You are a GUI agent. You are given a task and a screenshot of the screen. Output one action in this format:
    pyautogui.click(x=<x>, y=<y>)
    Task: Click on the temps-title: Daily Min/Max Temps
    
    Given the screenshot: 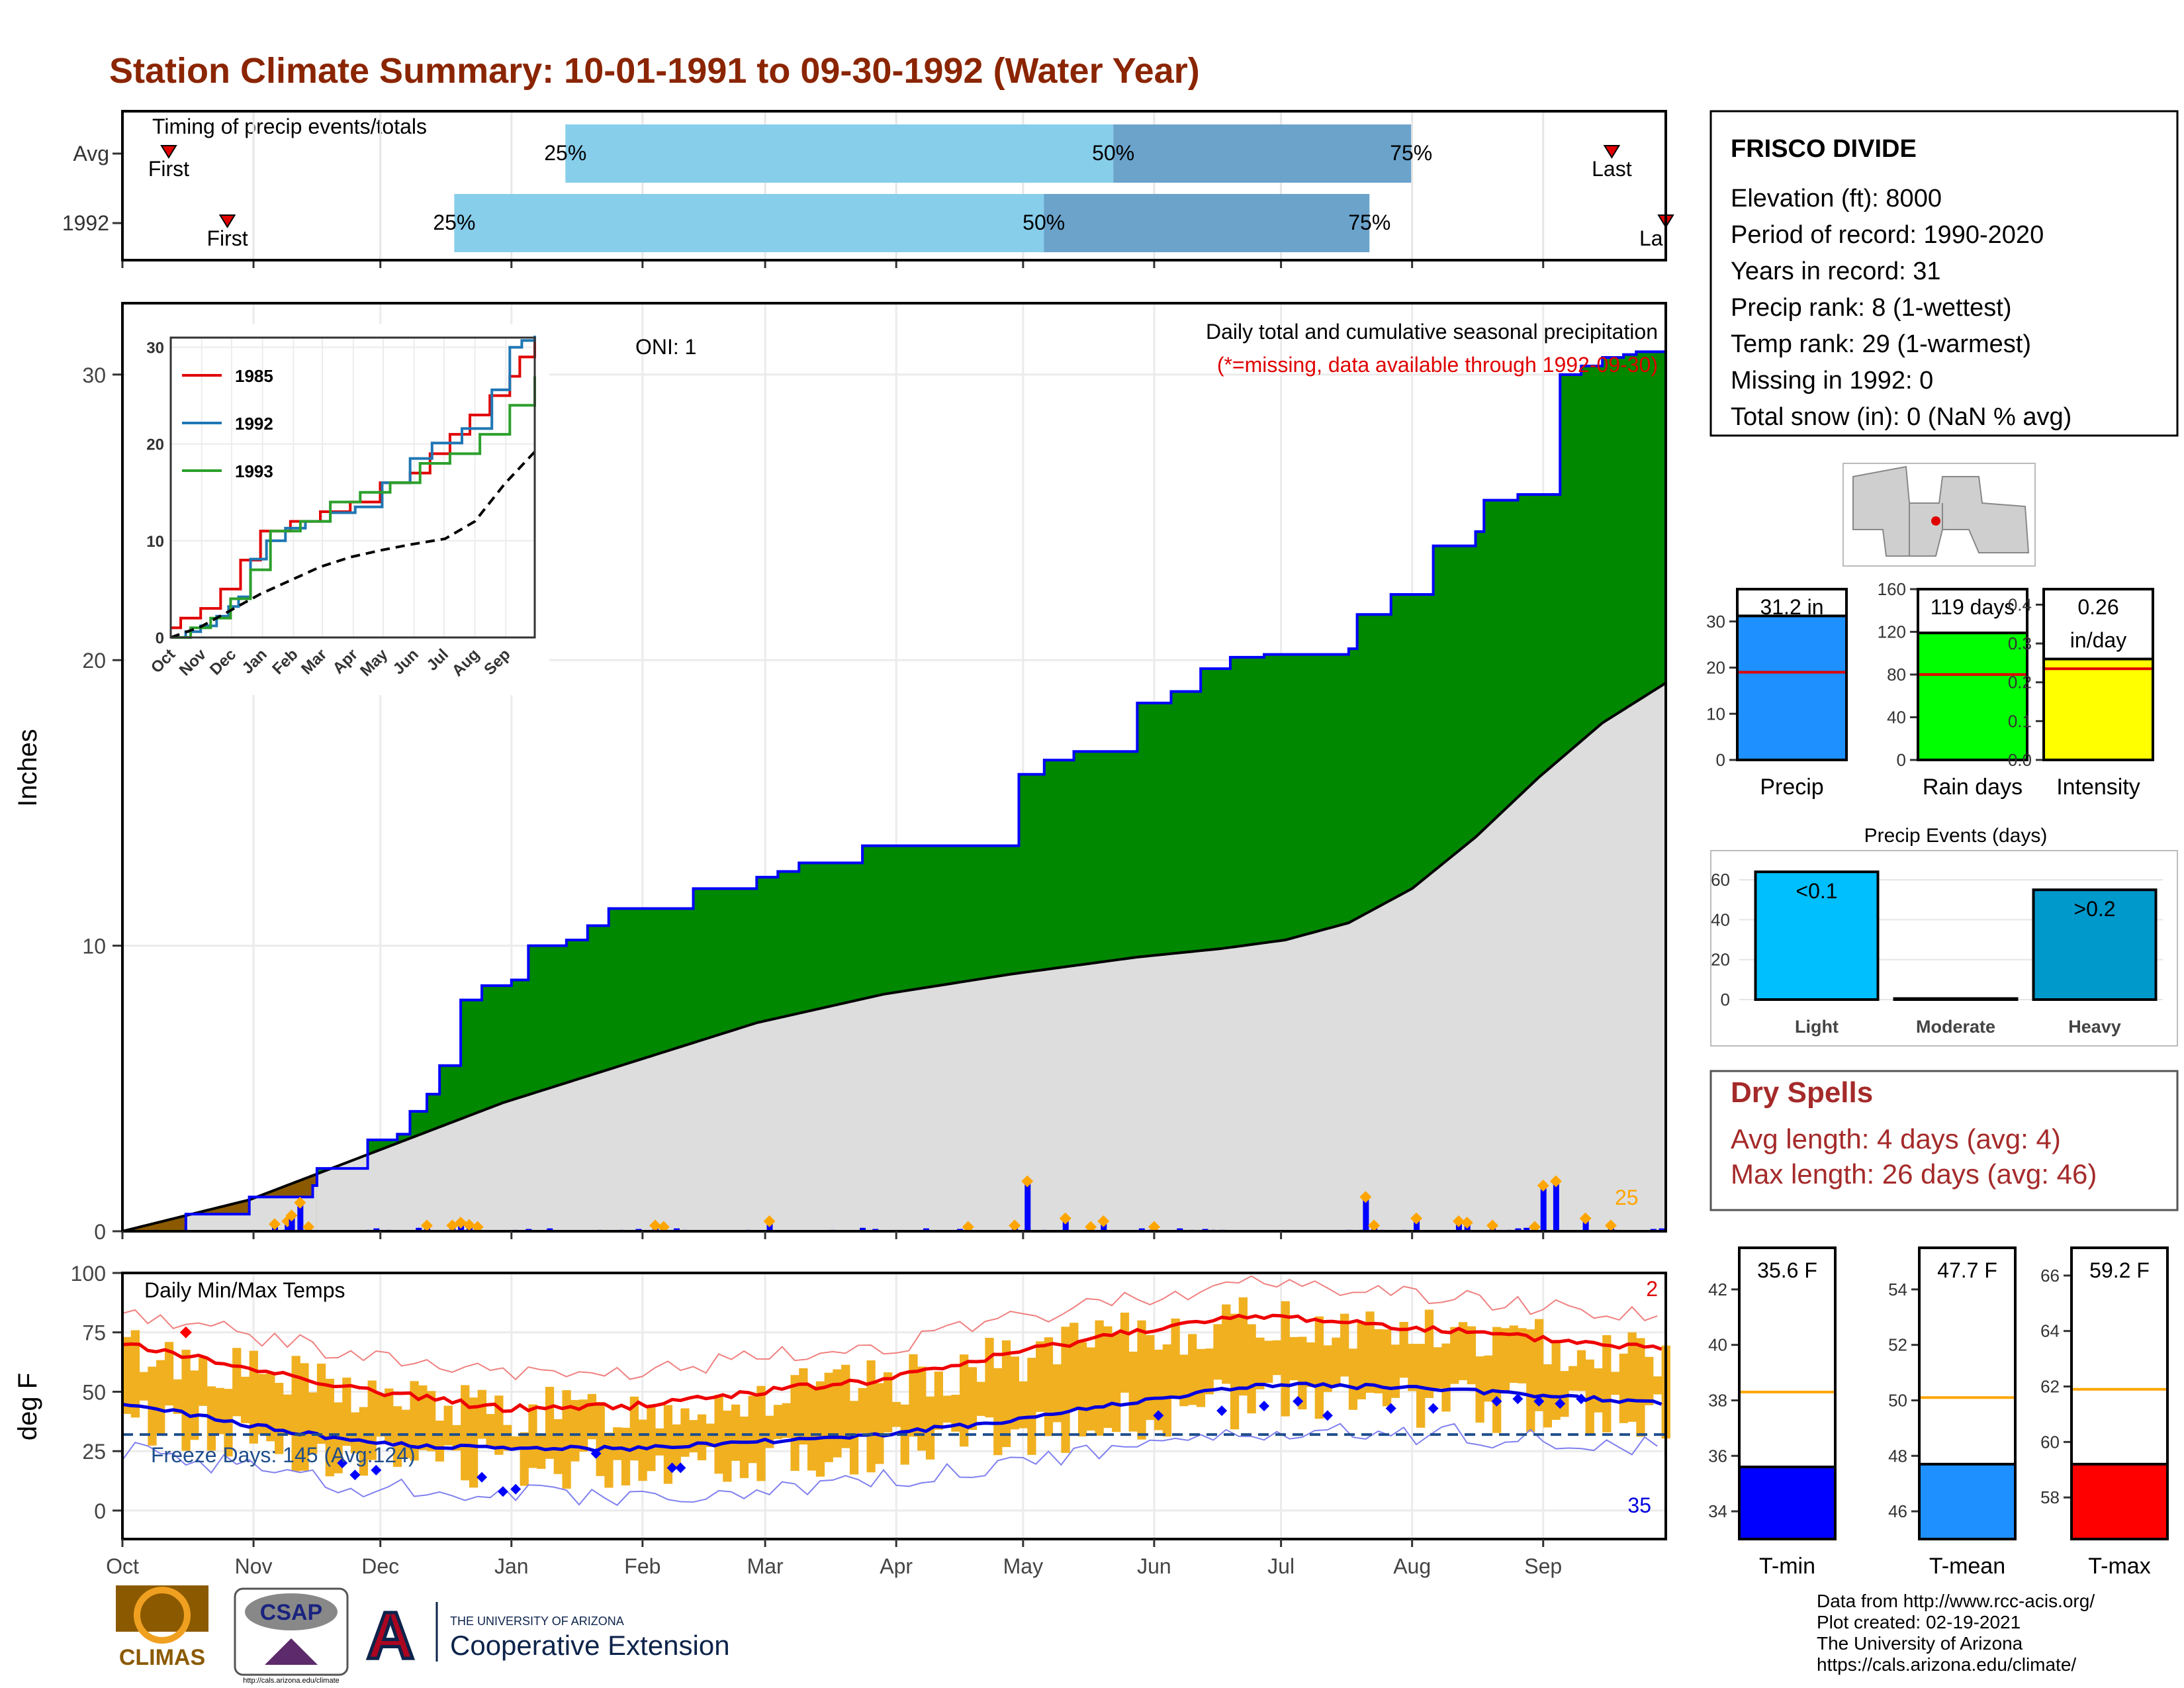 What is the action you would take?
    pyautogui.click(x=245, y=1290)
    